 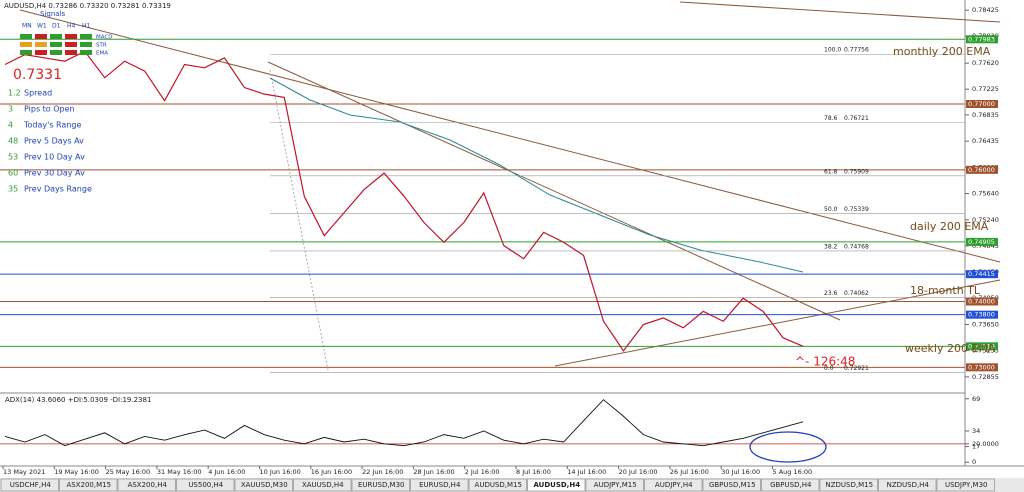 I want to click on tab-label: XAUUSD,H4, so click(x=323, y=485).